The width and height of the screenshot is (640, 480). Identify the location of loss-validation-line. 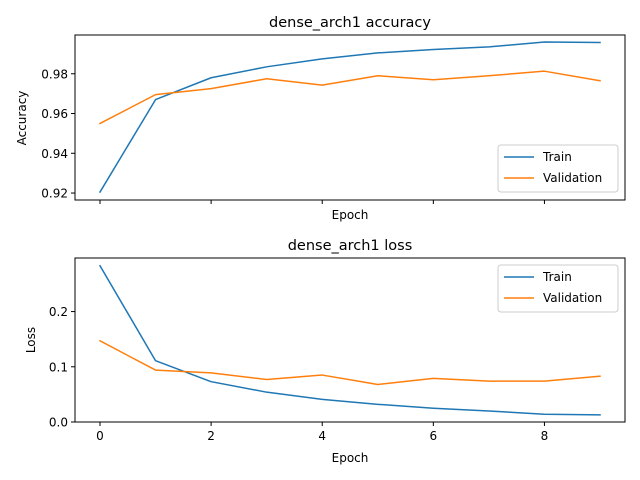
(349, 362).